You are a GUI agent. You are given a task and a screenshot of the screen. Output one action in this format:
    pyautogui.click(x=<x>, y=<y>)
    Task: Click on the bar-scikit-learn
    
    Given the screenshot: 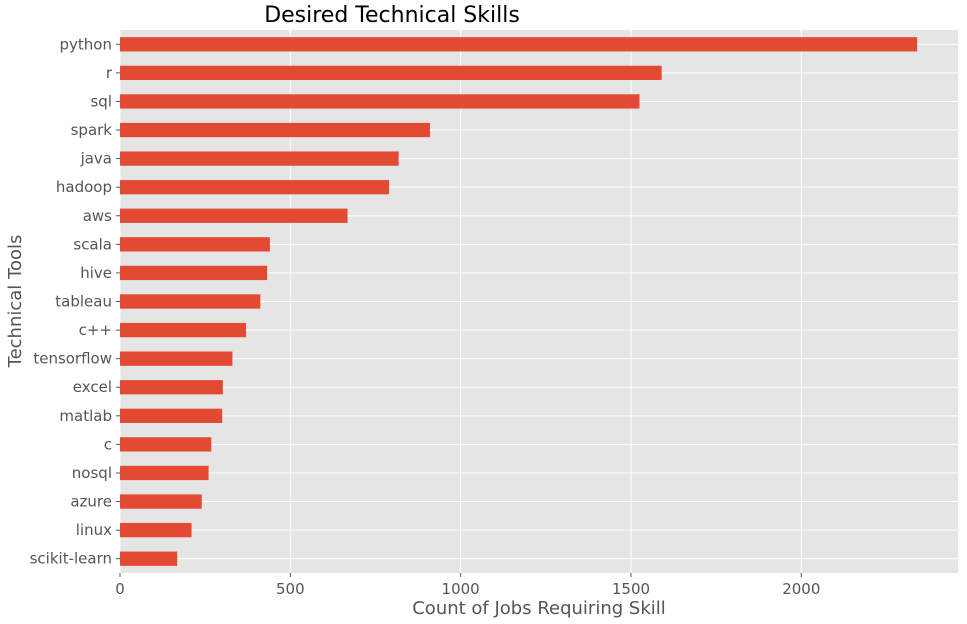 What is the action you would take?
    pyautogui.click(x=149, y=558)
    